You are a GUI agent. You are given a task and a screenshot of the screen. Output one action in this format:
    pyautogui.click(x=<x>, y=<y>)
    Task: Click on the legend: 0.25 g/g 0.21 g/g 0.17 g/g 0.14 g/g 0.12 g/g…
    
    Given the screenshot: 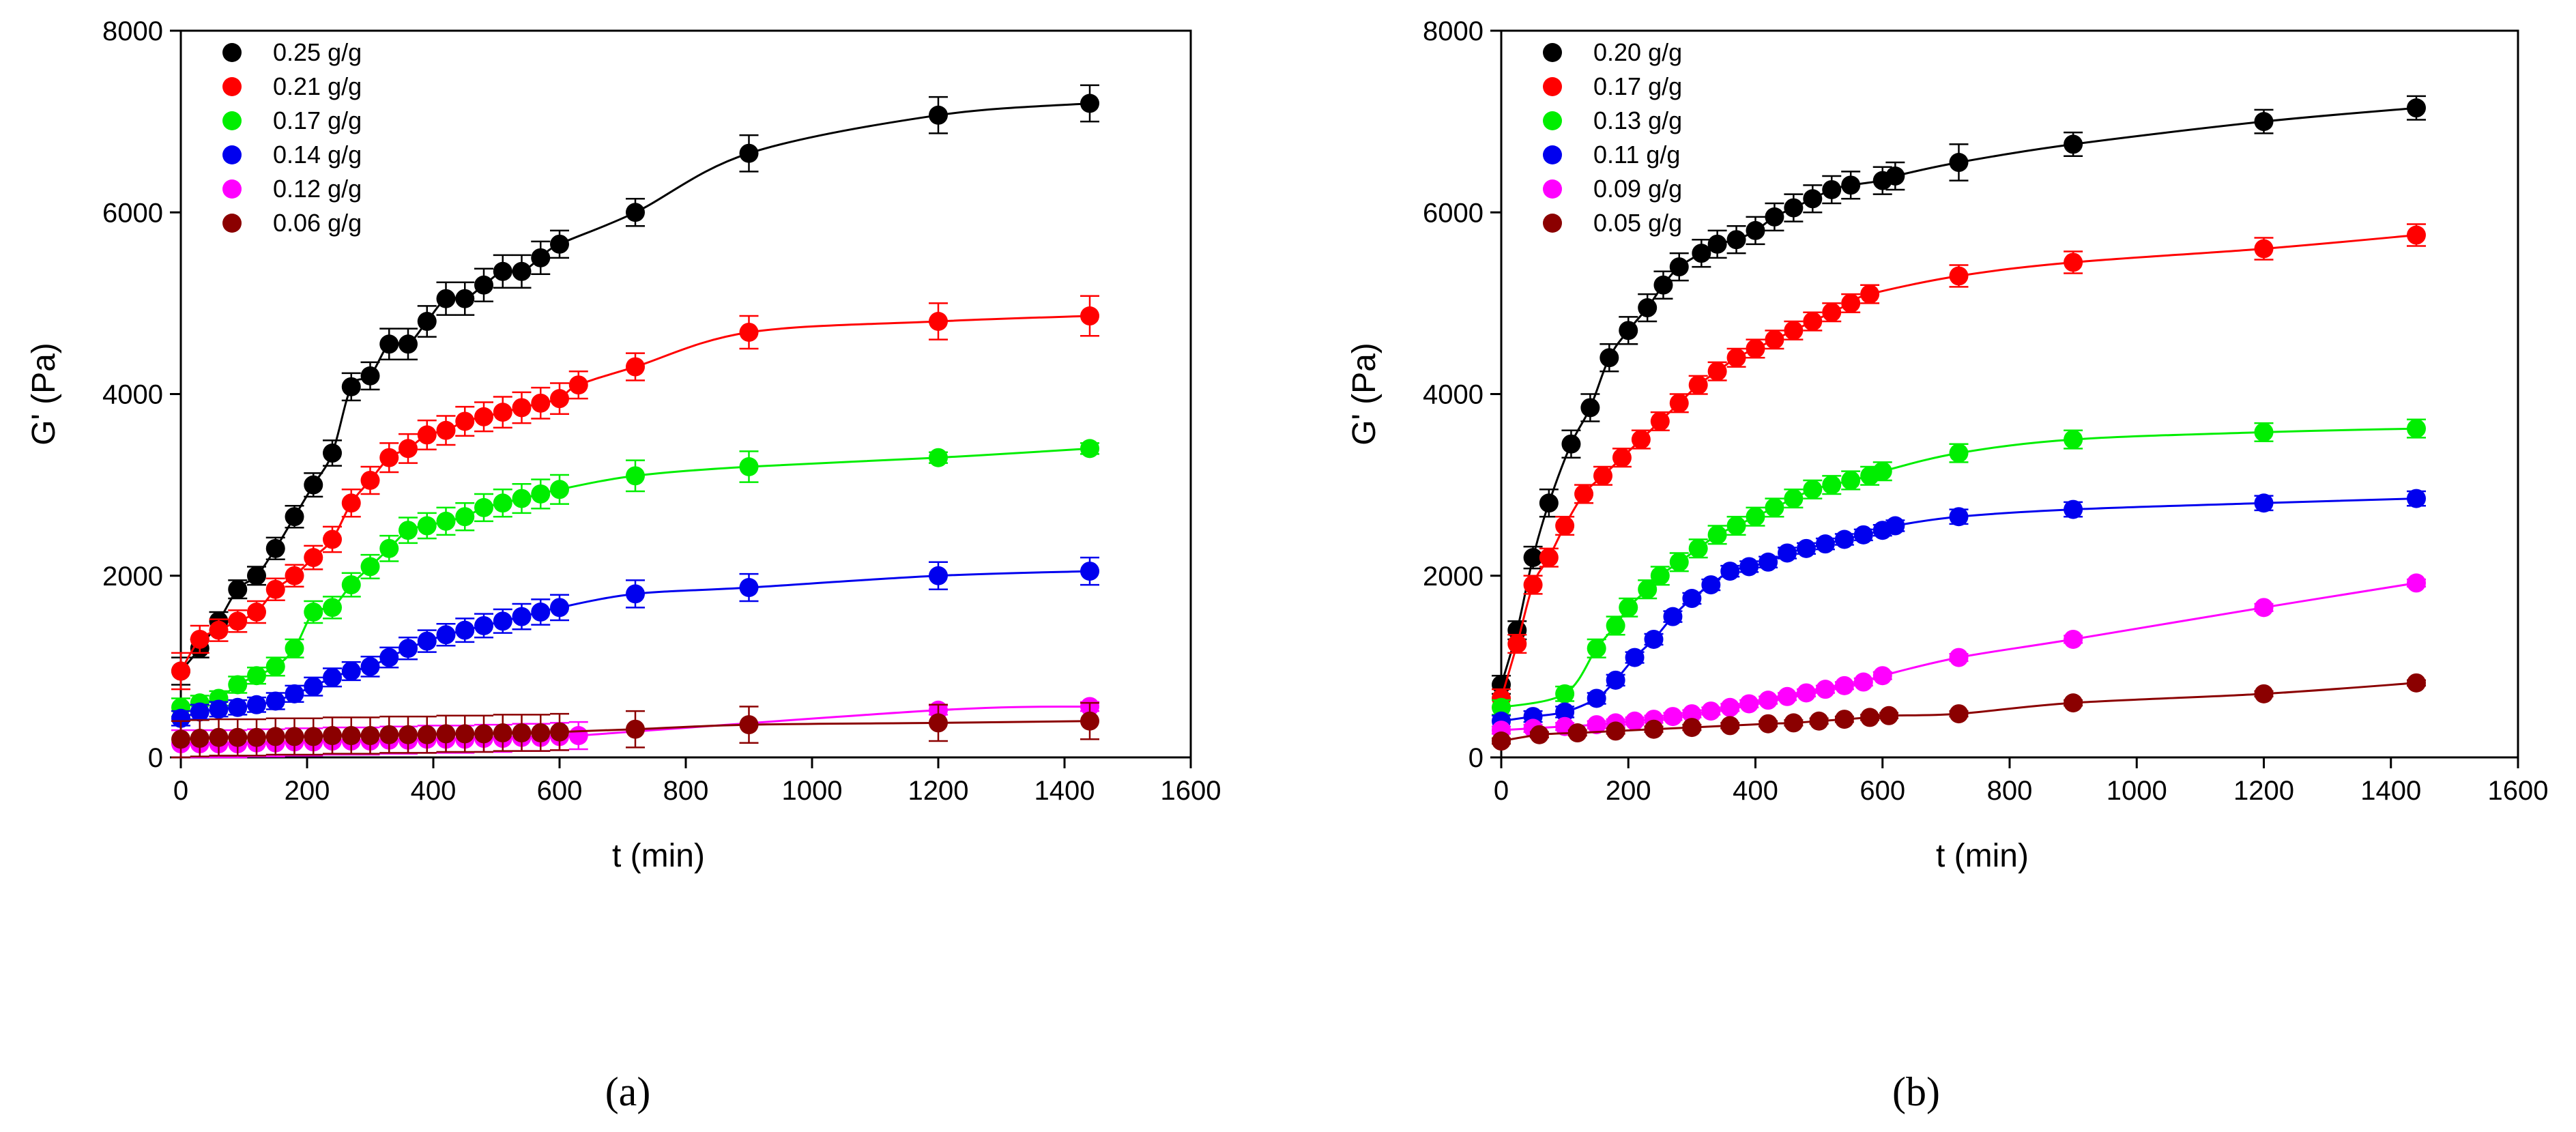 What is the action you would take?
    pyautogui.click(x=292, y=137)
    